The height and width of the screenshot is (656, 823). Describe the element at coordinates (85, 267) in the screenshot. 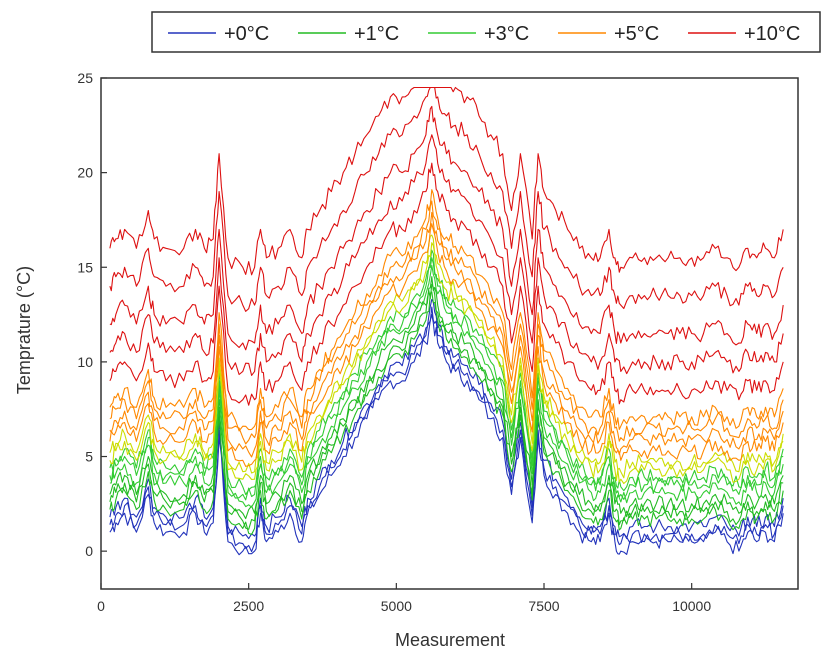

I see `y-tick-label: 15` at that location.